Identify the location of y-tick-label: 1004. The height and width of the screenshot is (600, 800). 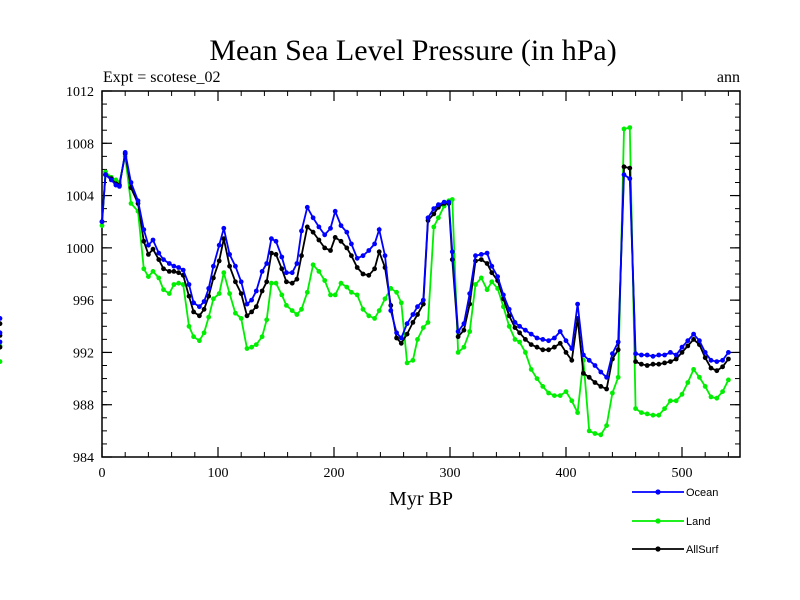
(80, 197).